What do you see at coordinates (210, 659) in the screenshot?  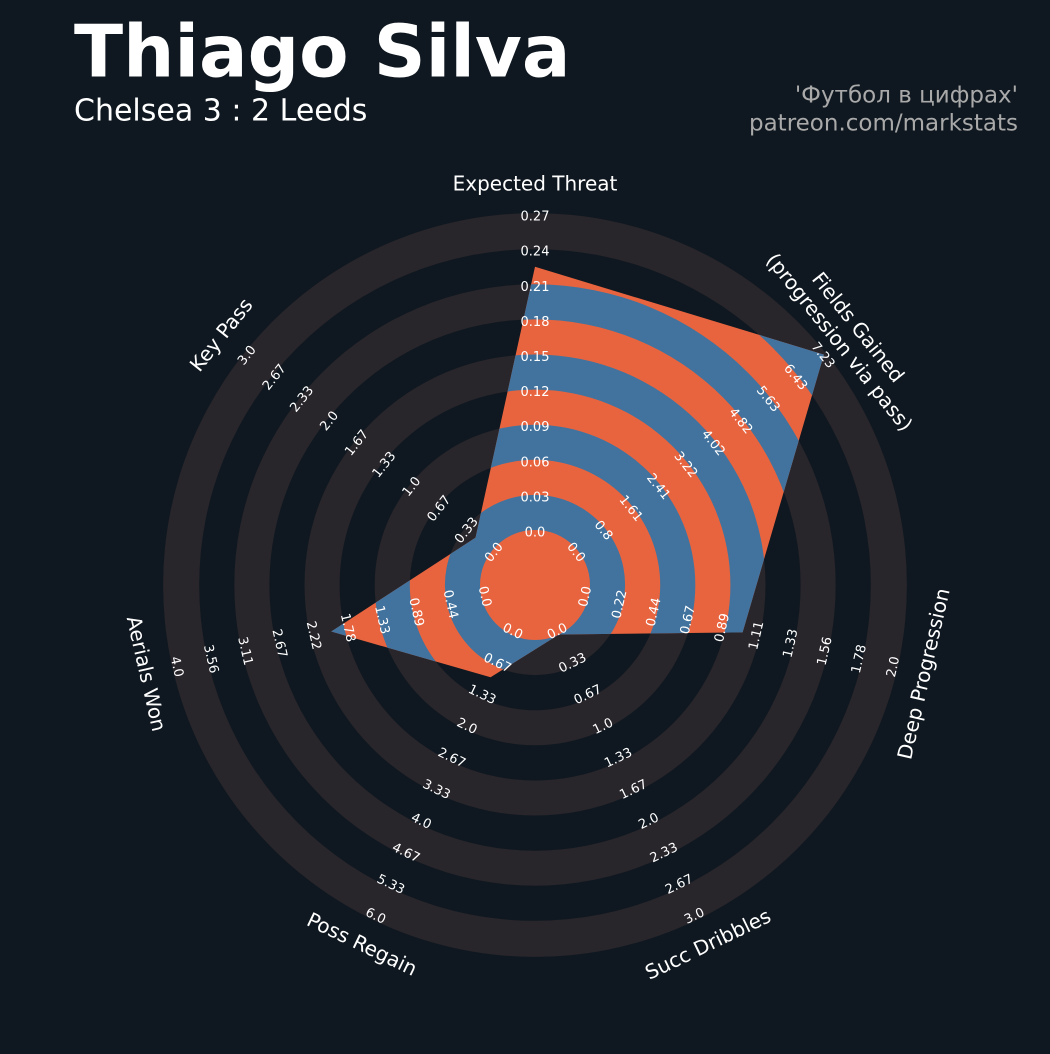 I see `tick-label: 3.56` at bounding box center [210, 659].